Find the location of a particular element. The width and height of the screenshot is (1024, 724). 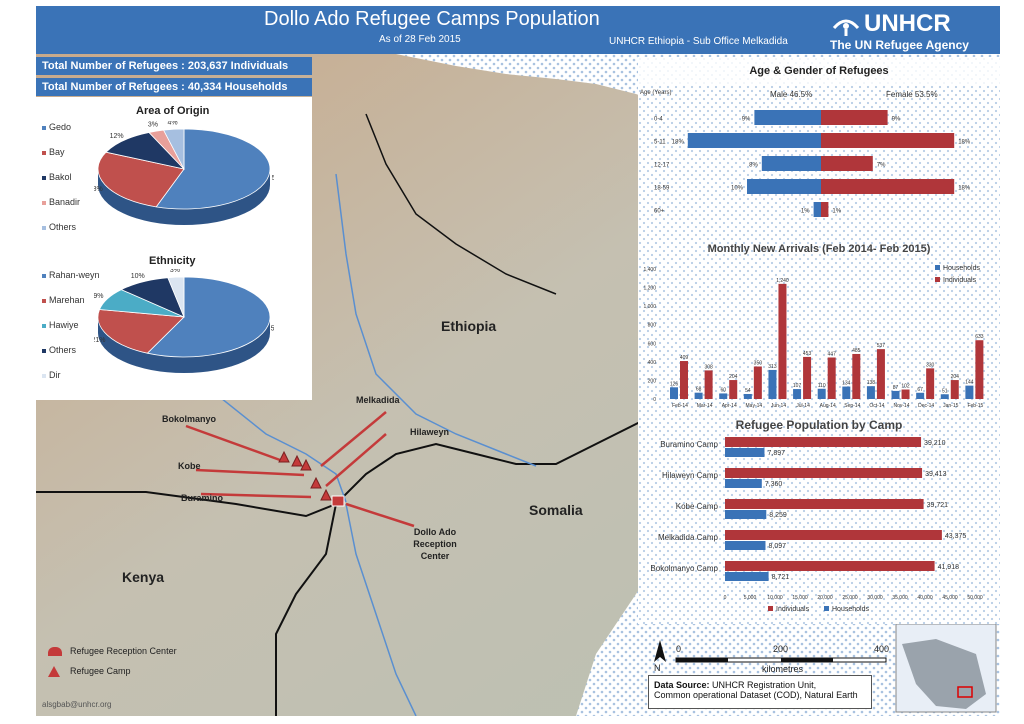

logo-wordmark: UNHCR is located at coordinates (907, 23).